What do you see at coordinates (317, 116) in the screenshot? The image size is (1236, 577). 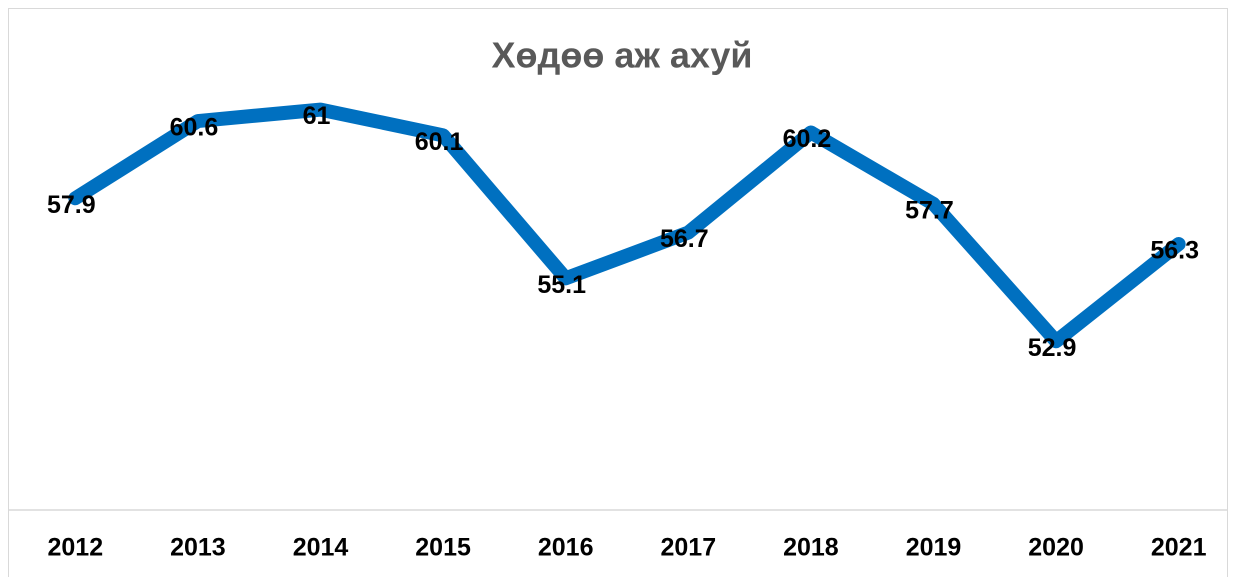 I see `data-label: 61` at bounding box center [317, 116].